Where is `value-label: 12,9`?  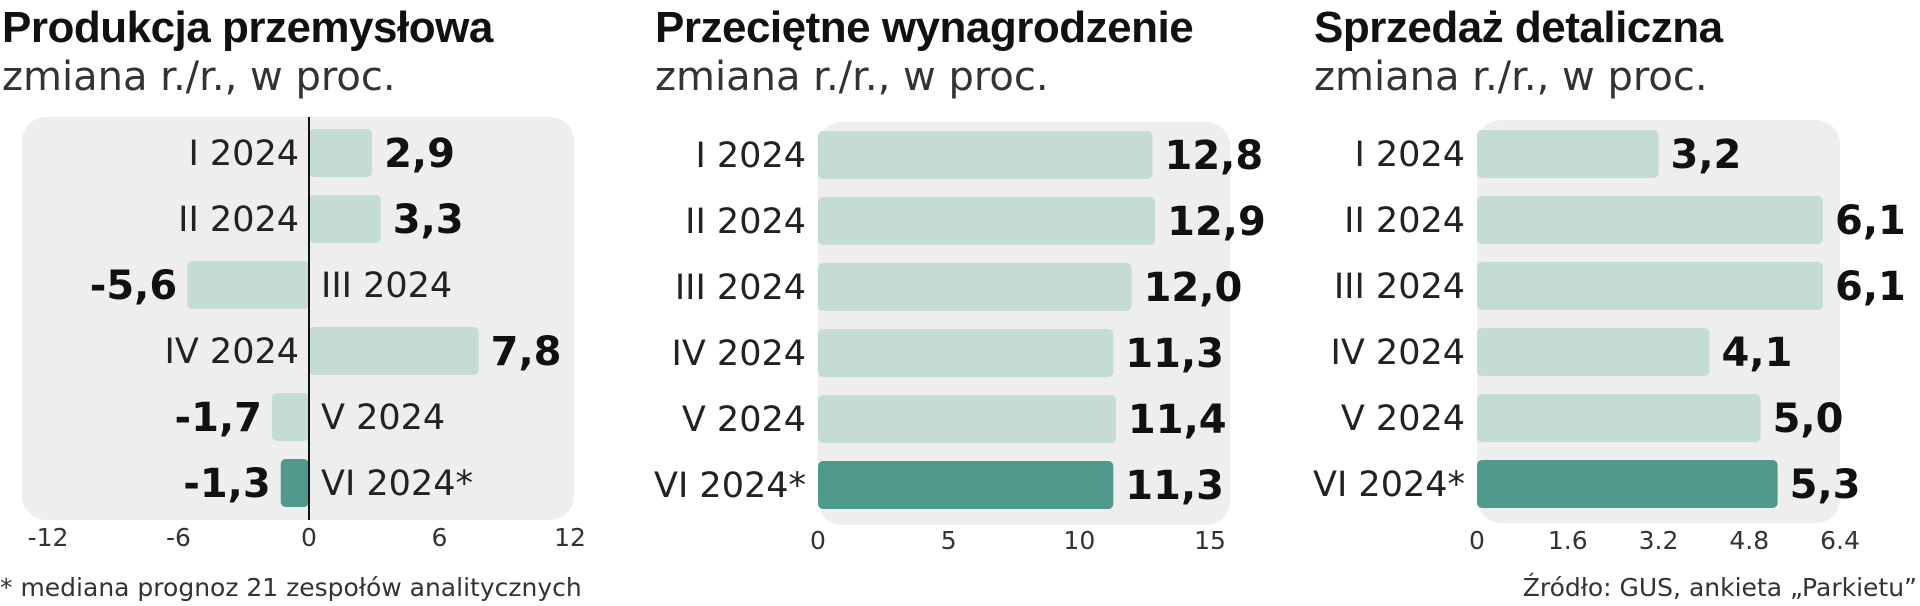
value-label: 12,9 is located at coordinates (1216, 222).